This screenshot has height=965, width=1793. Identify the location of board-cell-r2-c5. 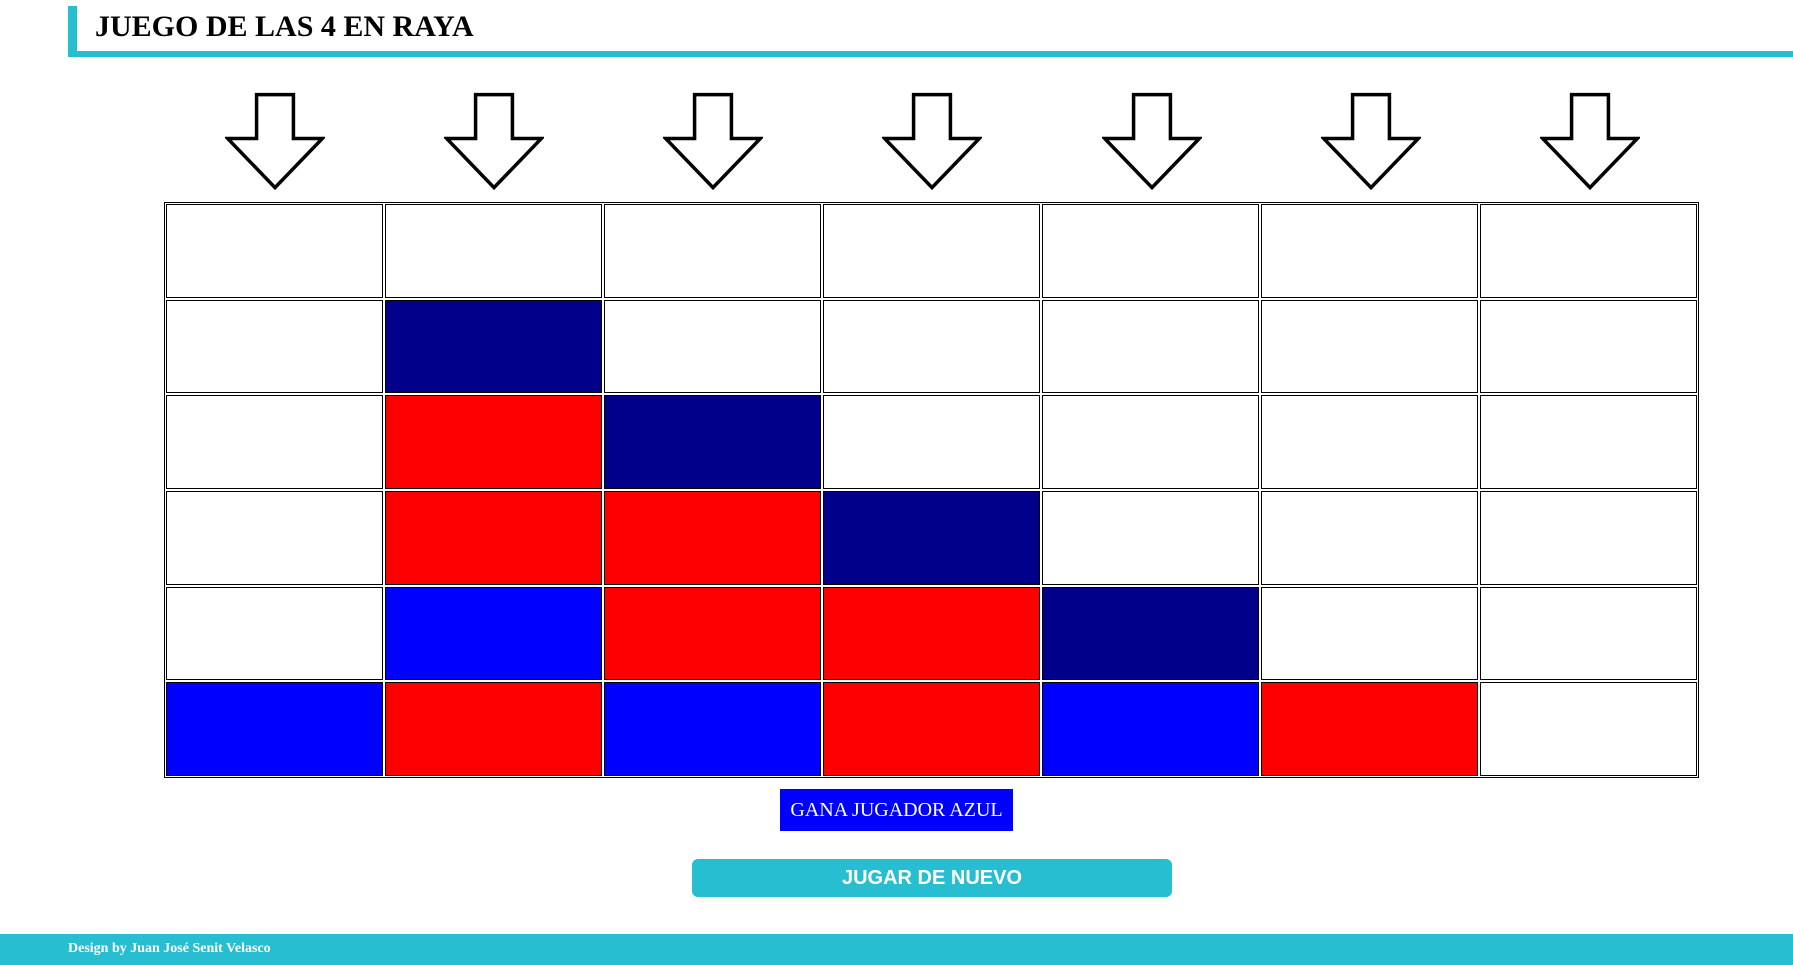
(1150, 346).